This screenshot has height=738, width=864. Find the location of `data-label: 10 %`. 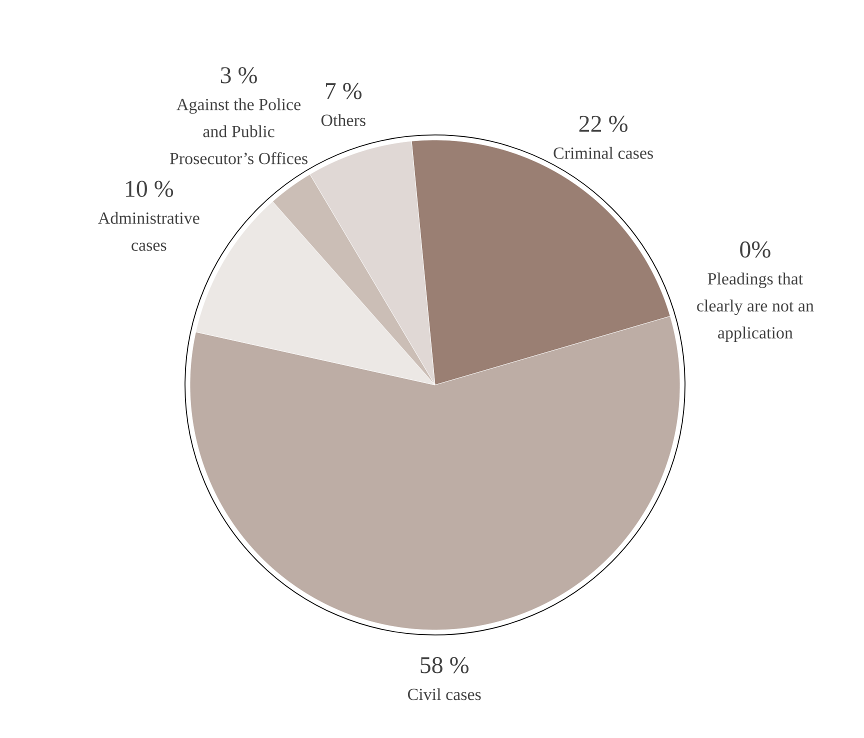

data-label: 10 % is located at coordinates (150, 189).